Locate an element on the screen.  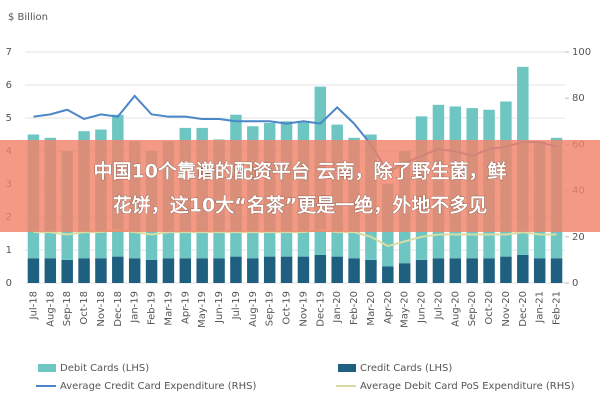
x-tick-label: Mar-20 is located at coordinates (371, 308).